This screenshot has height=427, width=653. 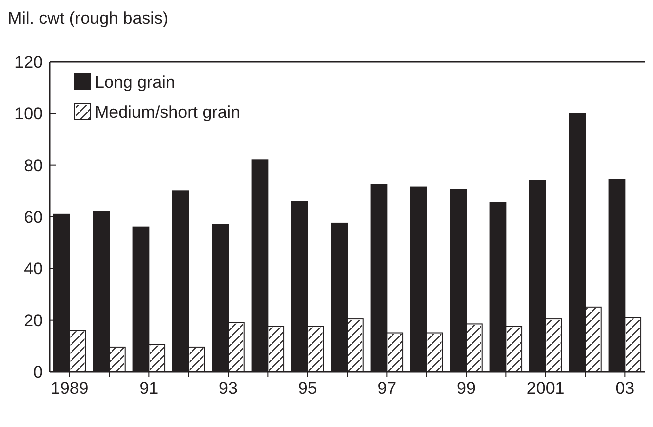 What do you see at coordinates (308, 388) in the screenshot?
I see `x-tick-label: 95` at bounding box center [308, 388].